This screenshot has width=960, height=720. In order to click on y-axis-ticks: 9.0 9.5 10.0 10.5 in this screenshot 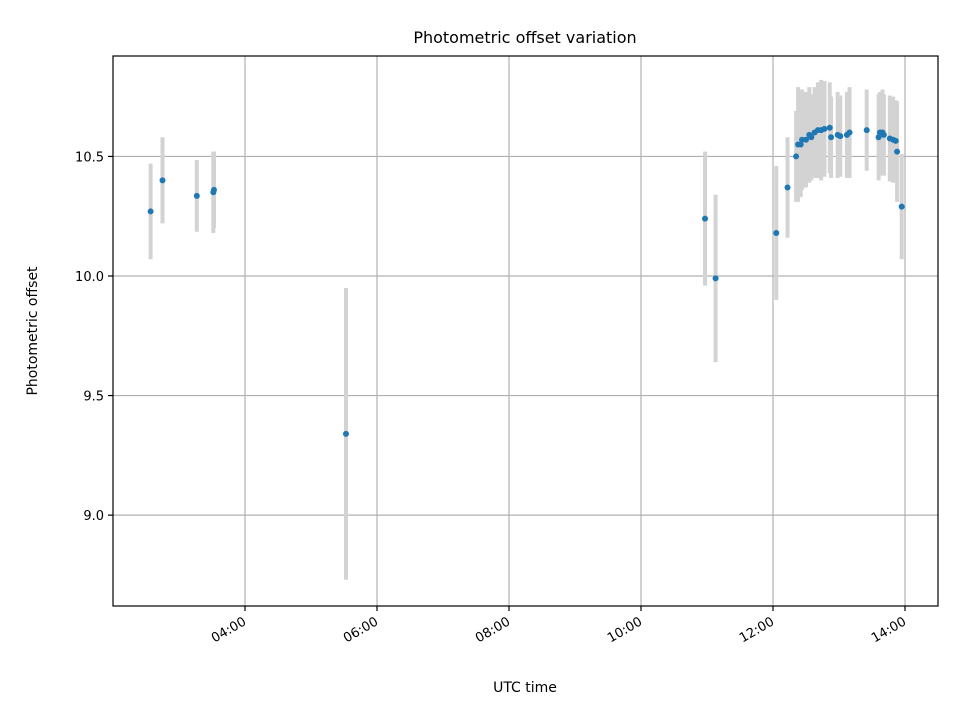, I will do `click(94, 337)`.